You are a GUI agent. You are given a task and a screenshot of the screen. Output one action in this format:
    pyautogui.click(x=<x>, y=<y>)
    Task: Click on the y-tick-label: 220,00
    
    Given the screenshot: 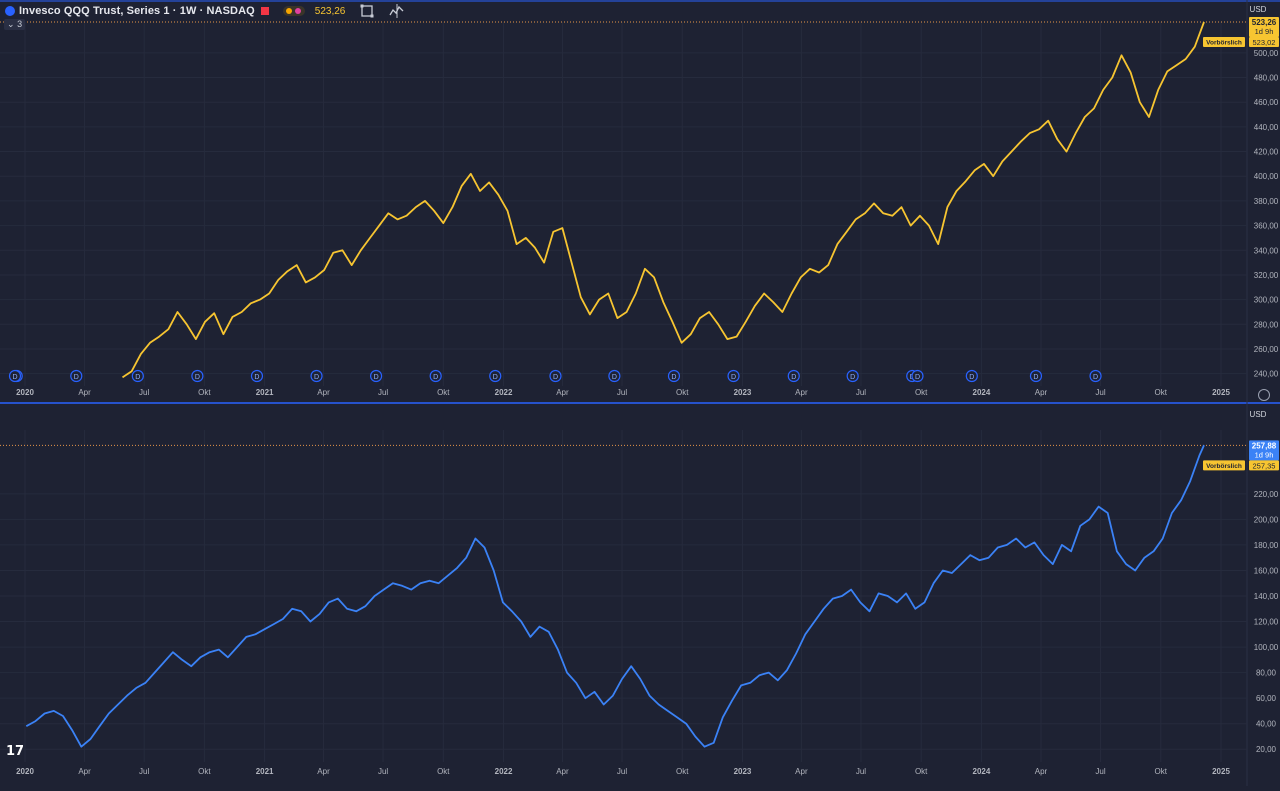 What is the action you would take?
    pyautogui.click(x=1266, y=494)
    